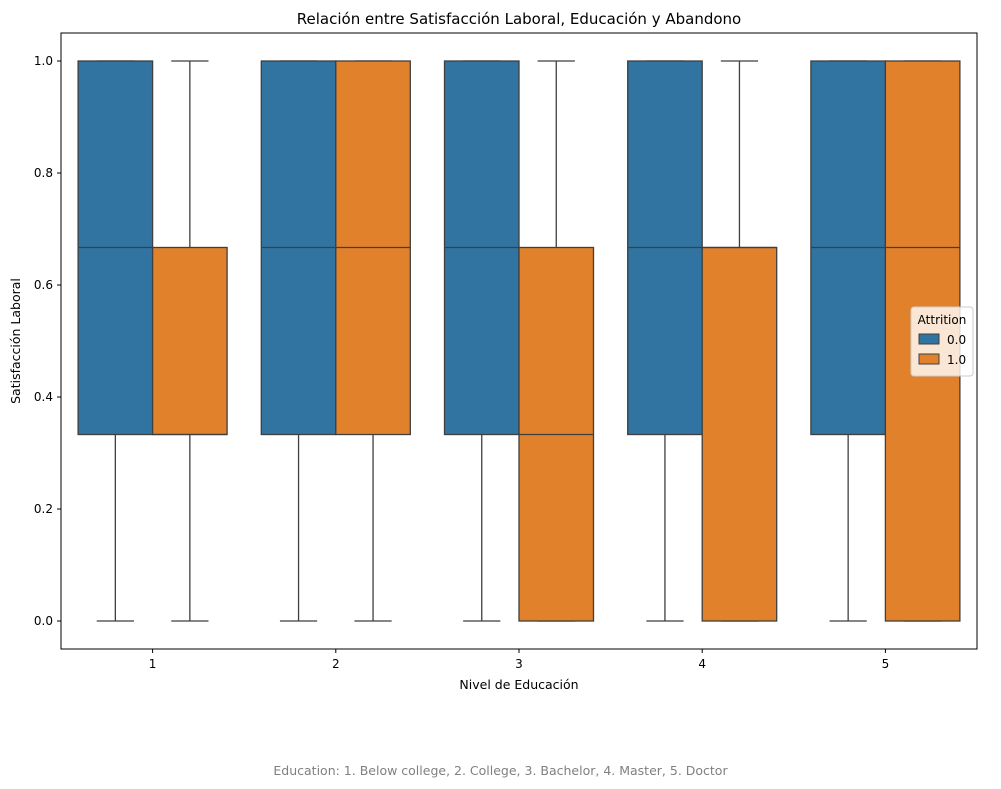  Describe the element at coordinates (942, 320) in the screenshot. I see `legend-title: Attrition` at that location.